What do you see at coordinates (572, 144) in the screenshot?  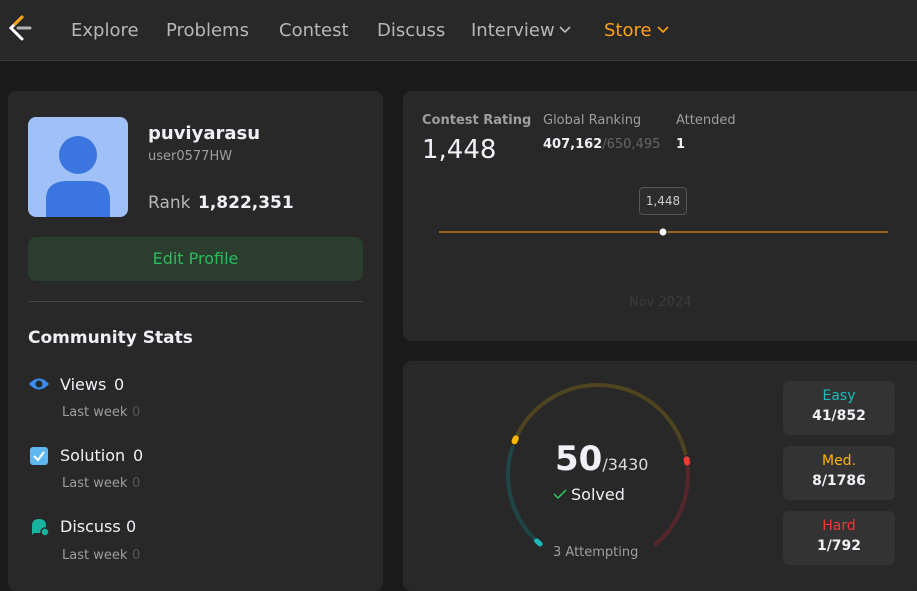 I see `ranking: 407,162` at bounding box center [572, 144].